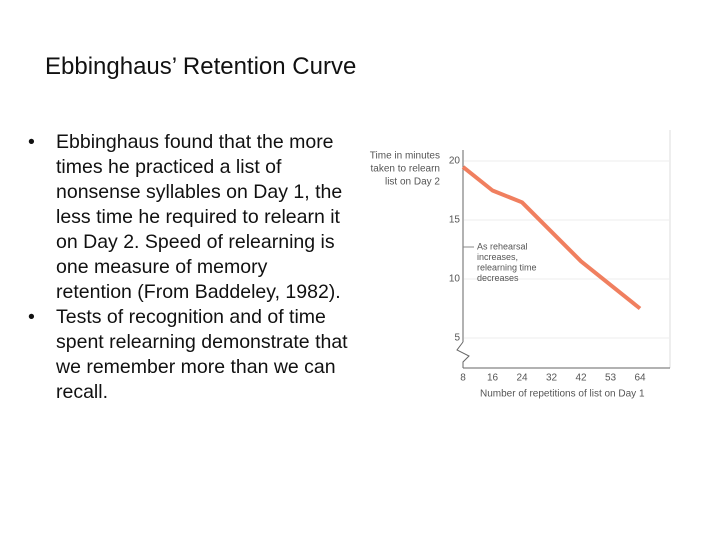 The height and width of the screenshot is (540, 720). I want to click on x-tick-label: 24, so click(522, 378).